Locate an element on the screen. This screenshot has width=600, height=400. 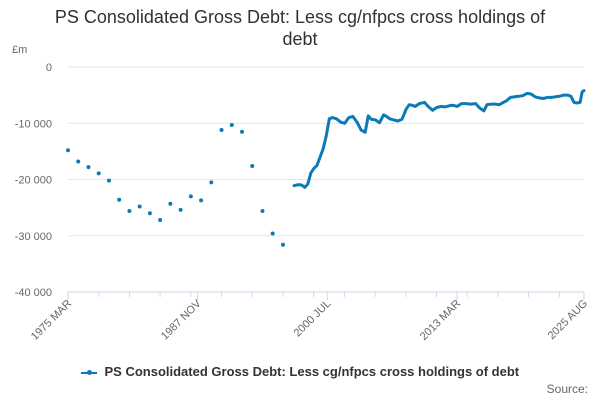
y-tick-label-4: -40 000 is located at coordinates (33, 293).